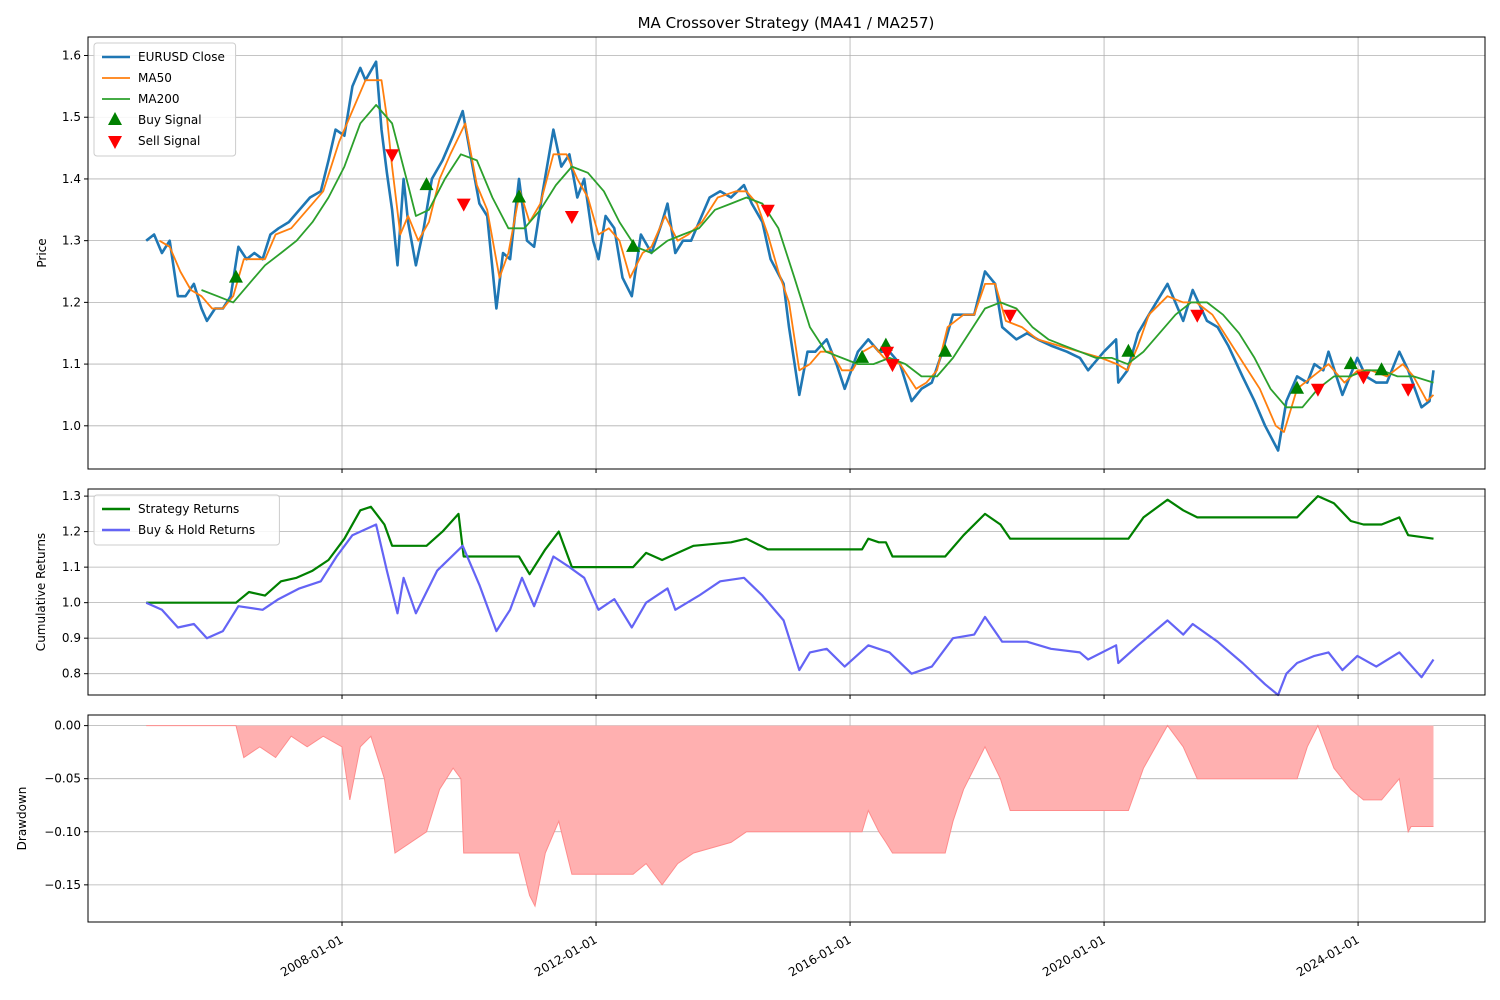  Describe the element at coordinates (71, 56) in the screenshot. I see `y-tick-label: 1.6` at that location.